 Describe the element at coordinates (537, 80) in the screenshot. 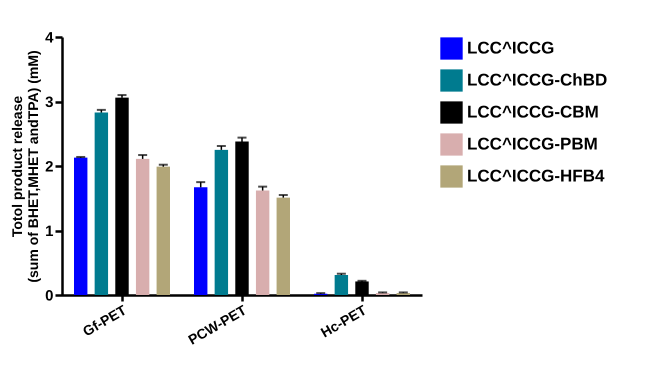

I see `legend-label: LCC^ICCG-ChBD` at that location.